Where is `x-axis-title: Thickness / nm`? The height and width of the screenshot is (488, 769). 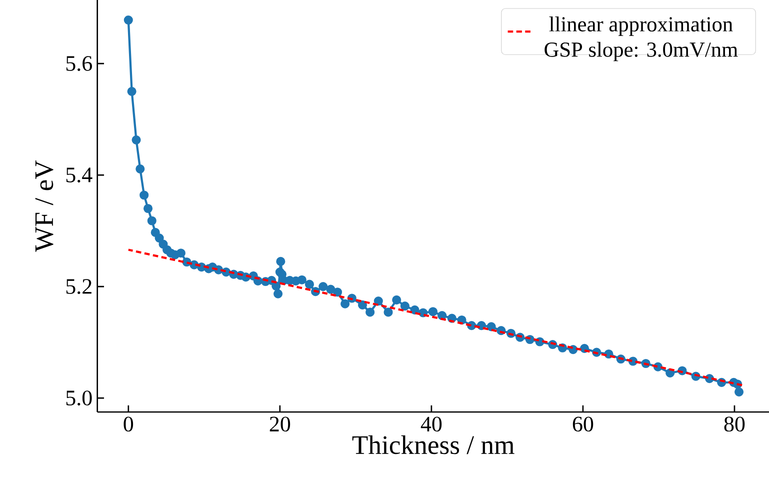 x-axis-title: Thickness / nm is located at coordinates (433, 444).